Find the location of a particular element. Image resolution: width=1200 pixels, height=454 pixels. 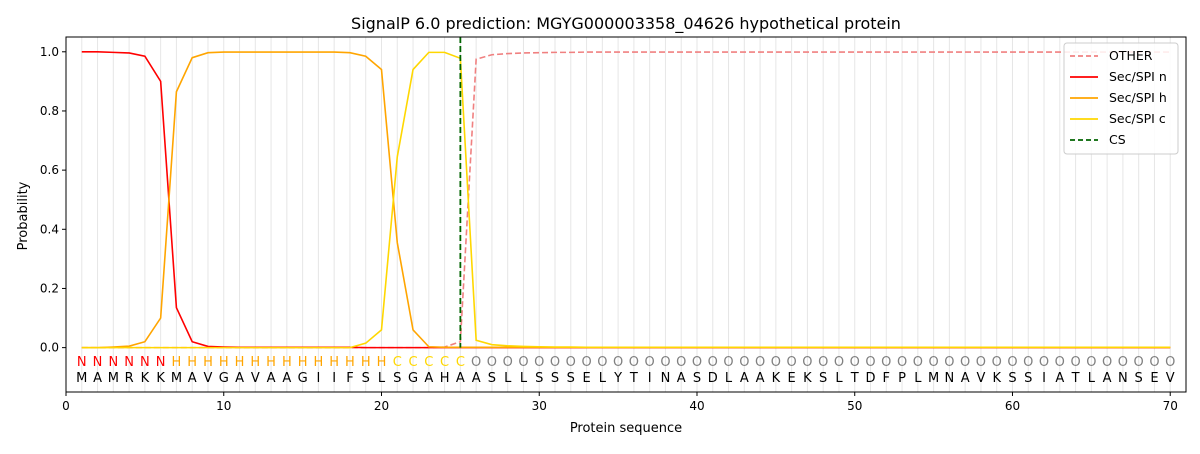

residue-label: F is located at coordinates (886, 378).